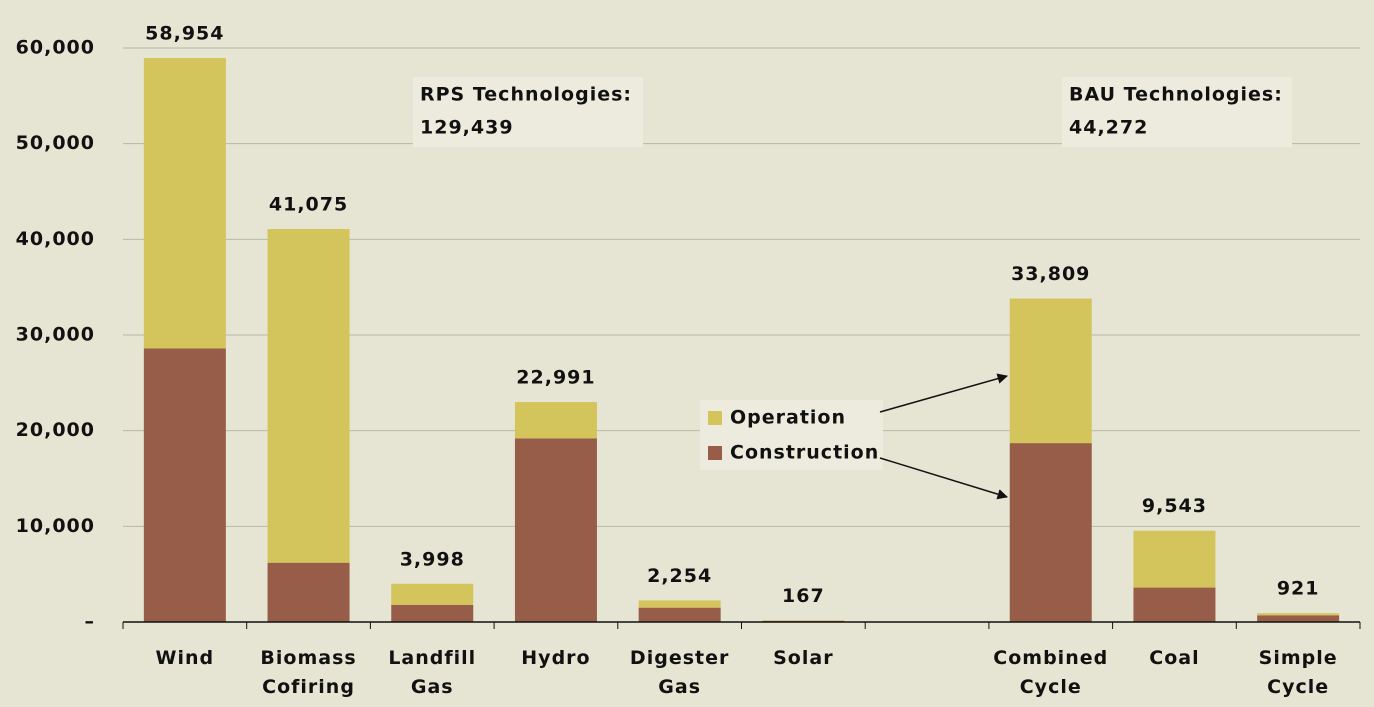 This screenshot has width=1374, height=707. I want to click on x-tick-label: Biomass Cofiring, so click(308, 672).